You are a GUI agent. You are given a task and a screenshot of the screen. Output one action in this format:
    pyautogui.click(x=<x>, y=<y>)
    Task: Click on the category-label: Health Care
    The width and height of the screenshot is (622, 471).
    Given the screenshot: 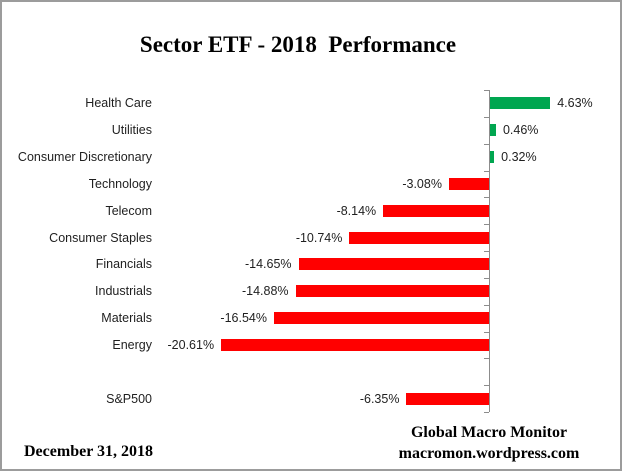 What is the action you would take?
    pyautogui.click(x=118, y=103)
    